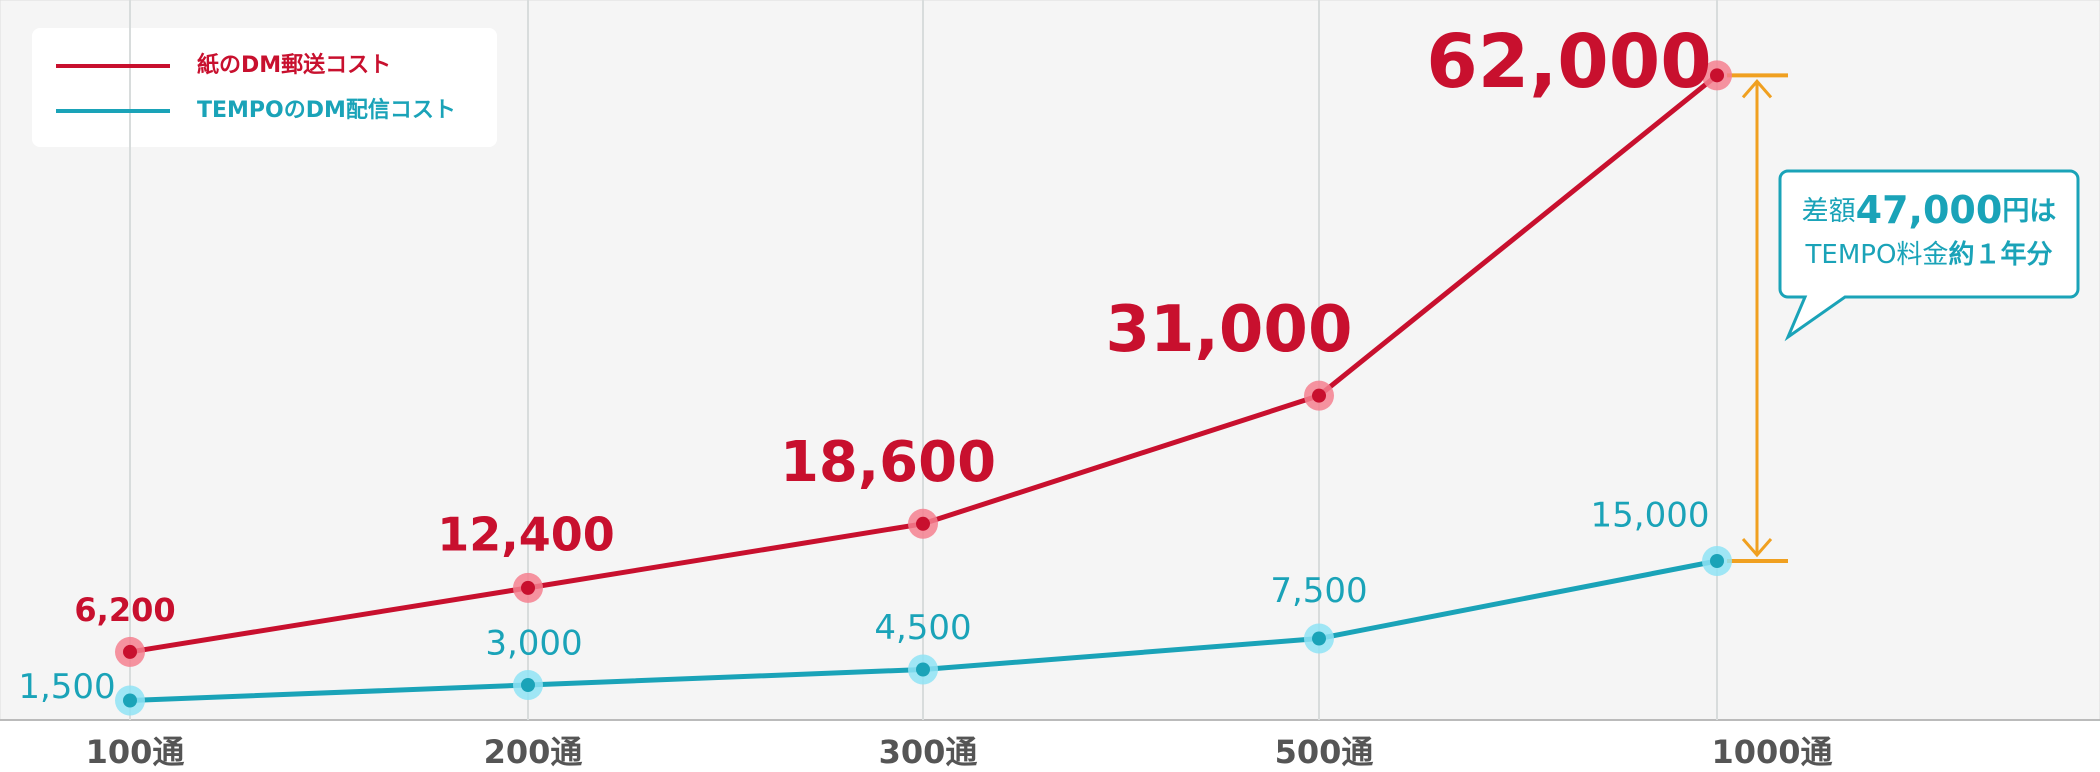 The height and width of the screenshot is (772, 2100). I want to click on callout-part: 円は, so click(2029, 211).